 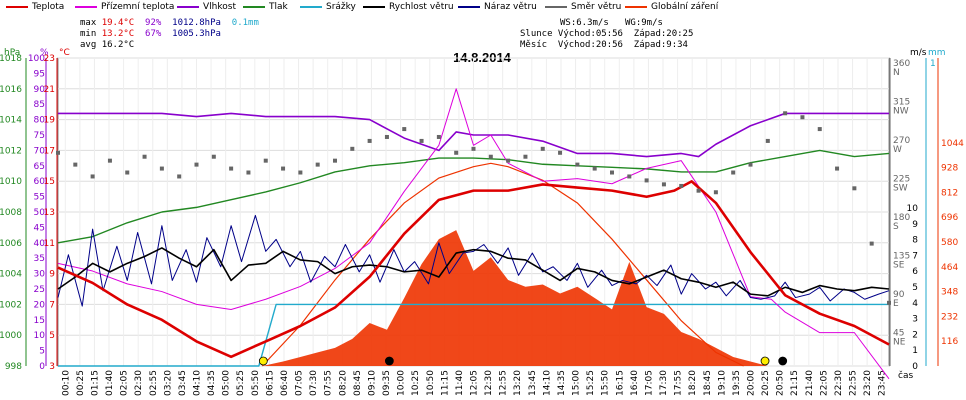 I want to click on tick-label-compass: W, so click(x=897, y=150).